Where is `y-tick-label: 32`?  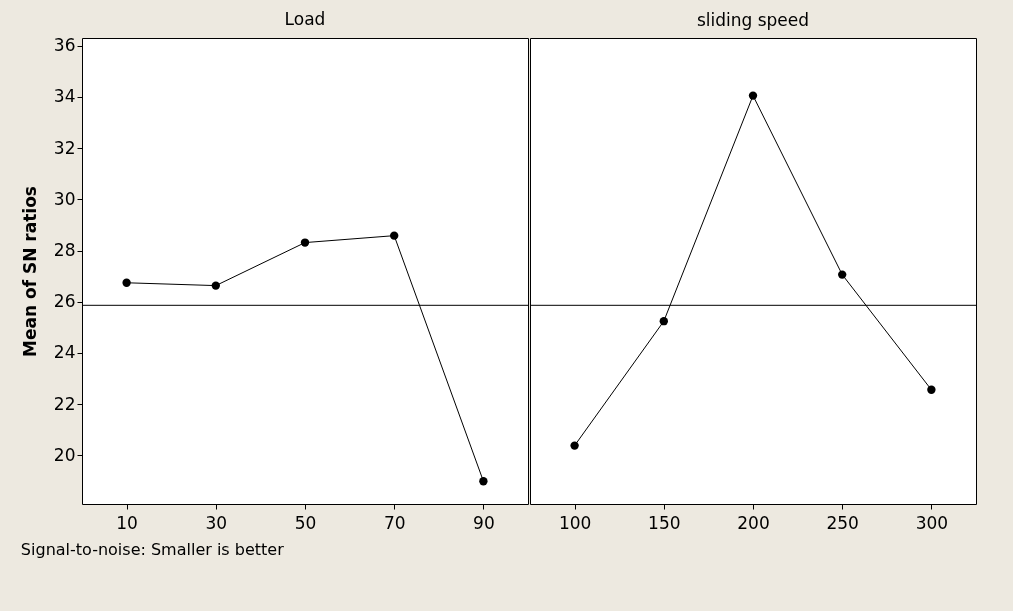 y-tick-label: 32 is located at coordinates (64, 147).